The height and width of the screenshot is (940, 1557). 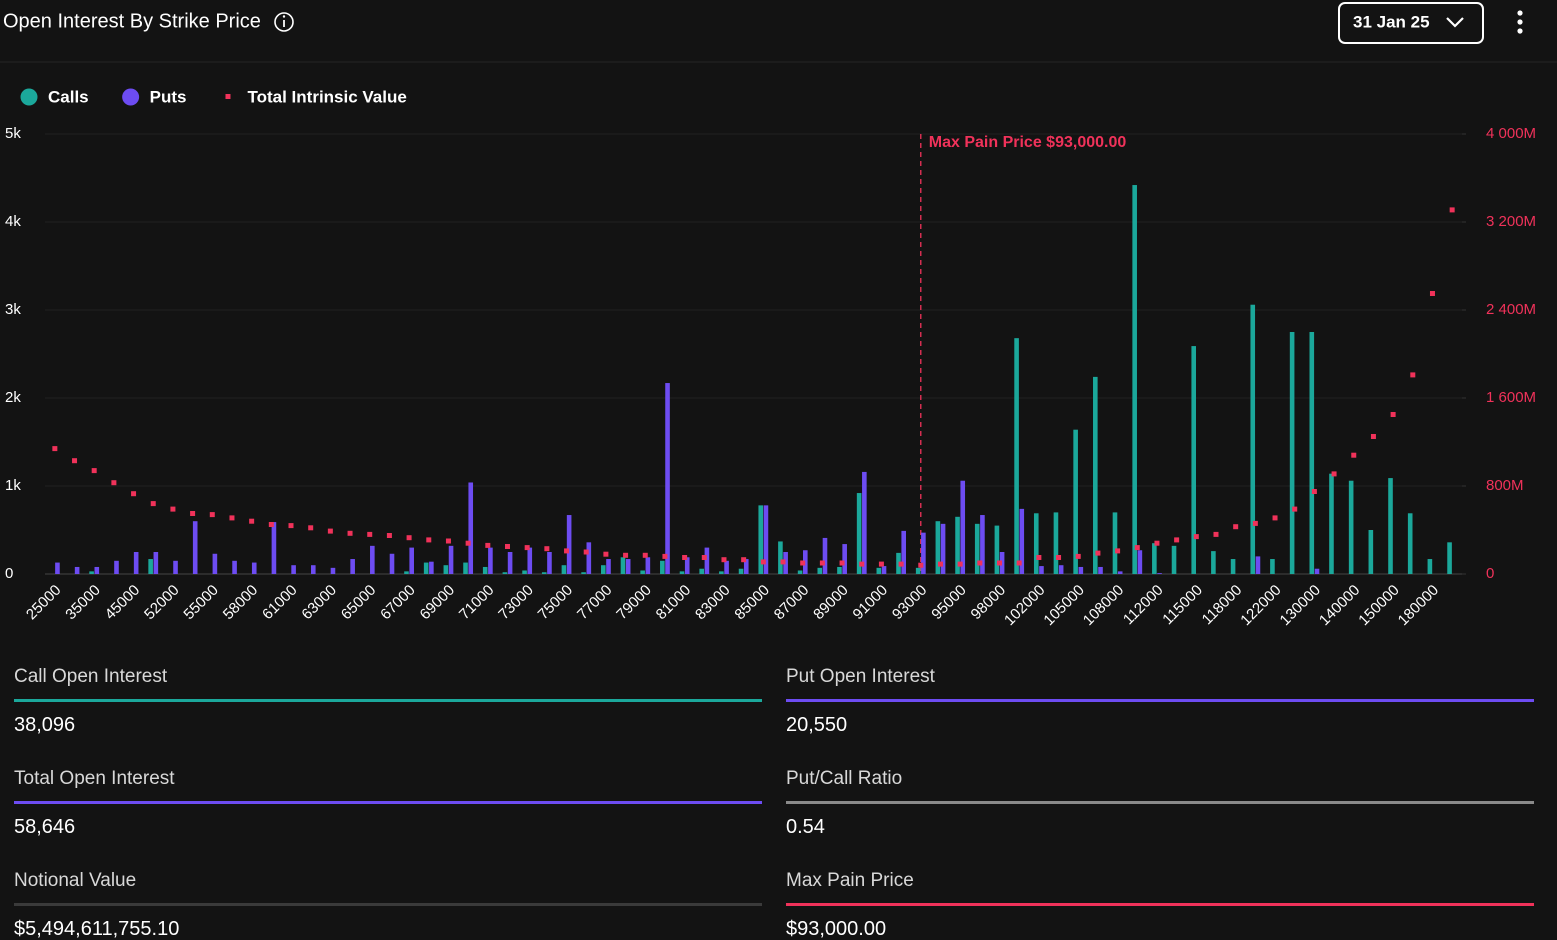 I want to click on x-tick-label: 95000, so click(x=949, y=603).